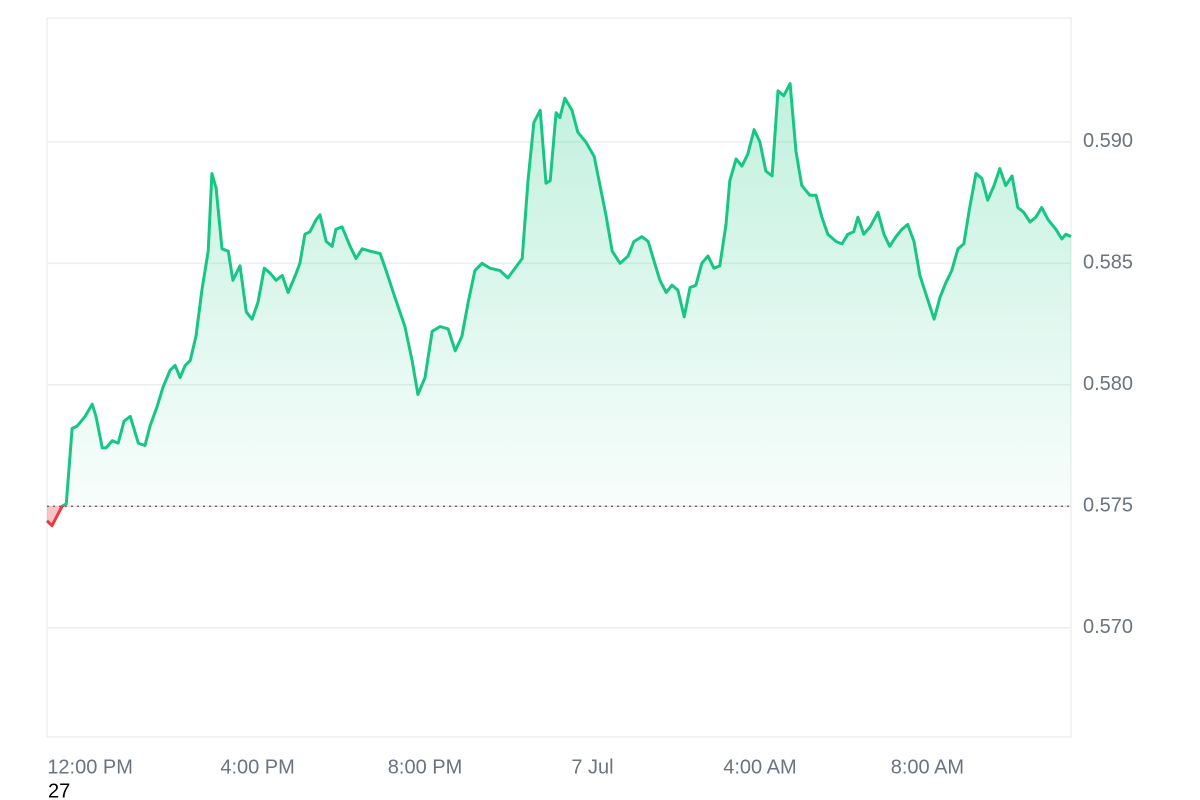 The image size is (1200, 800). I want to click on x-tick-label: 4:00 PM, so click(257, 767).